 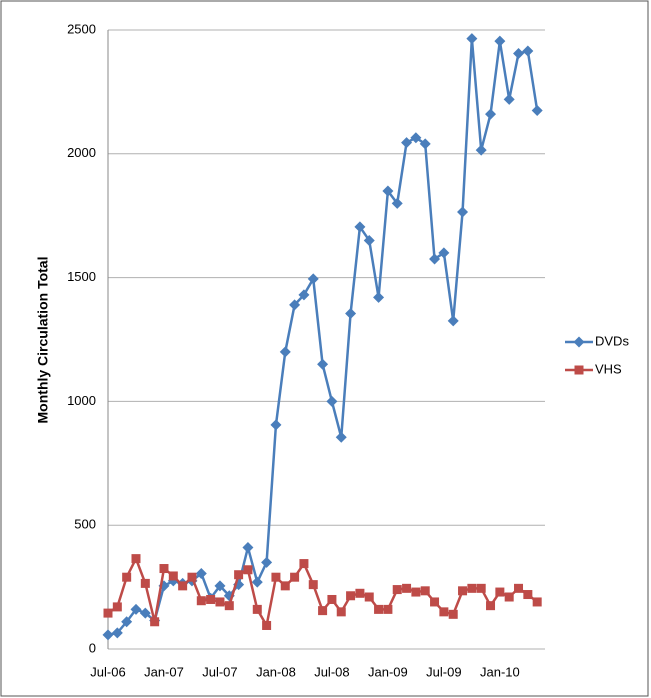 I want to click on x-tick-label: Jul-08, so click(x=331, y=671).